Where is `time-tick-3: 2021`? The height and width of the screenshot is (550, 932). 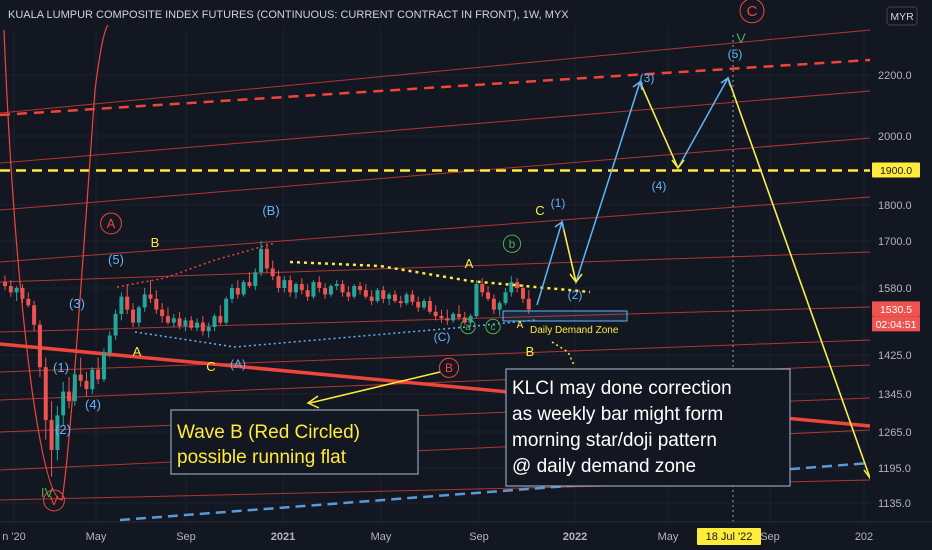
time-tick-3: 2021 is located at coordinates (283, 537).